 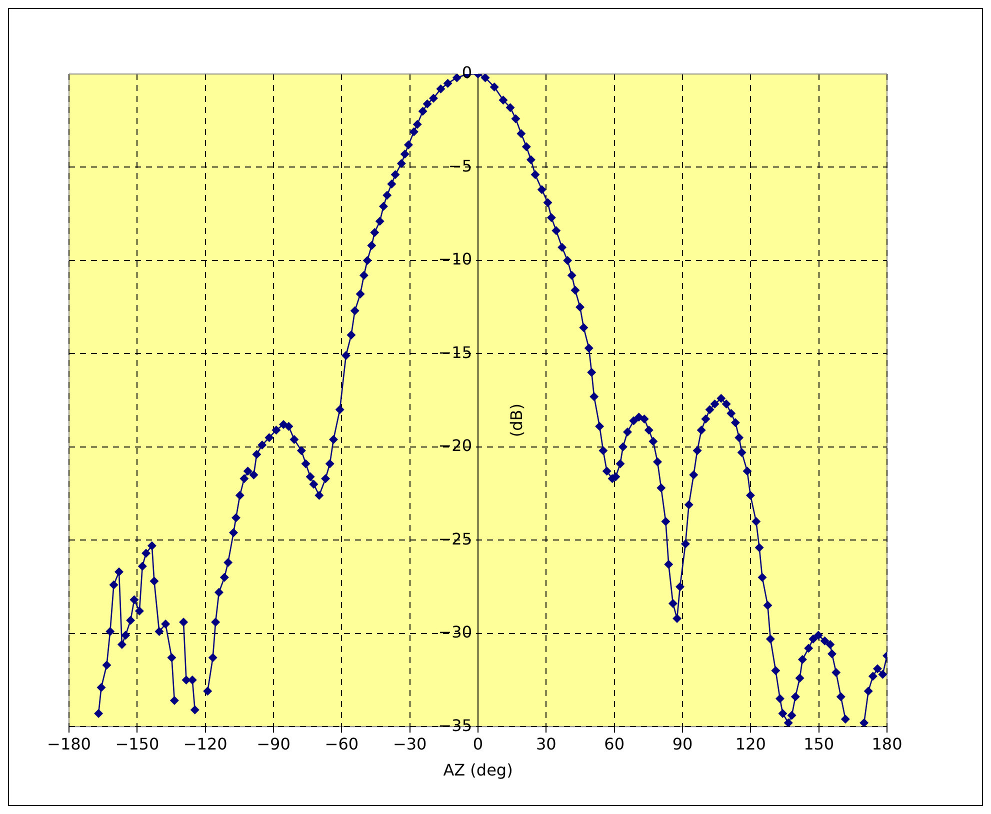 What do you see at coordinates (614, 744) in the screenshot?
I see `x-tick-label: 60` at bounding box center [614, 744].